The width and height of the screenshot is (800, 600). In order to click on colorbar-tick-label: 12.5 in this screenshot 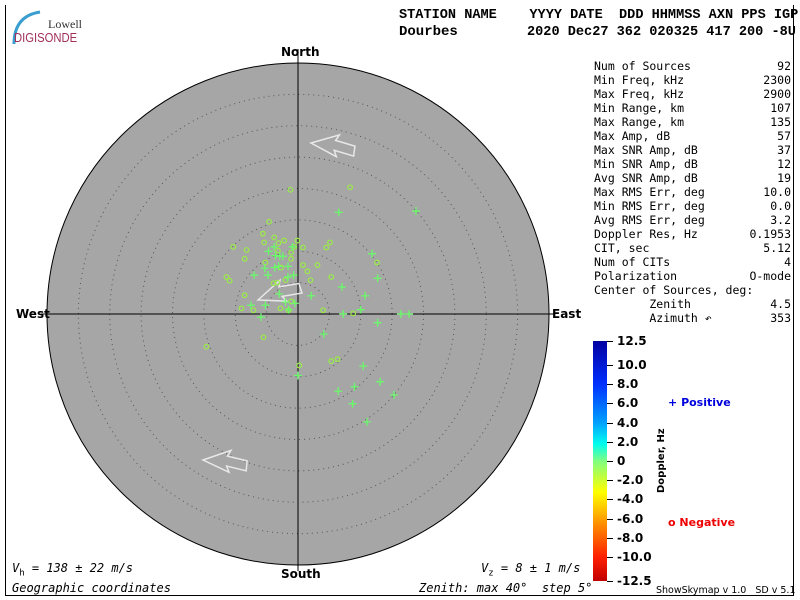, I will do `click(632, 341)`.